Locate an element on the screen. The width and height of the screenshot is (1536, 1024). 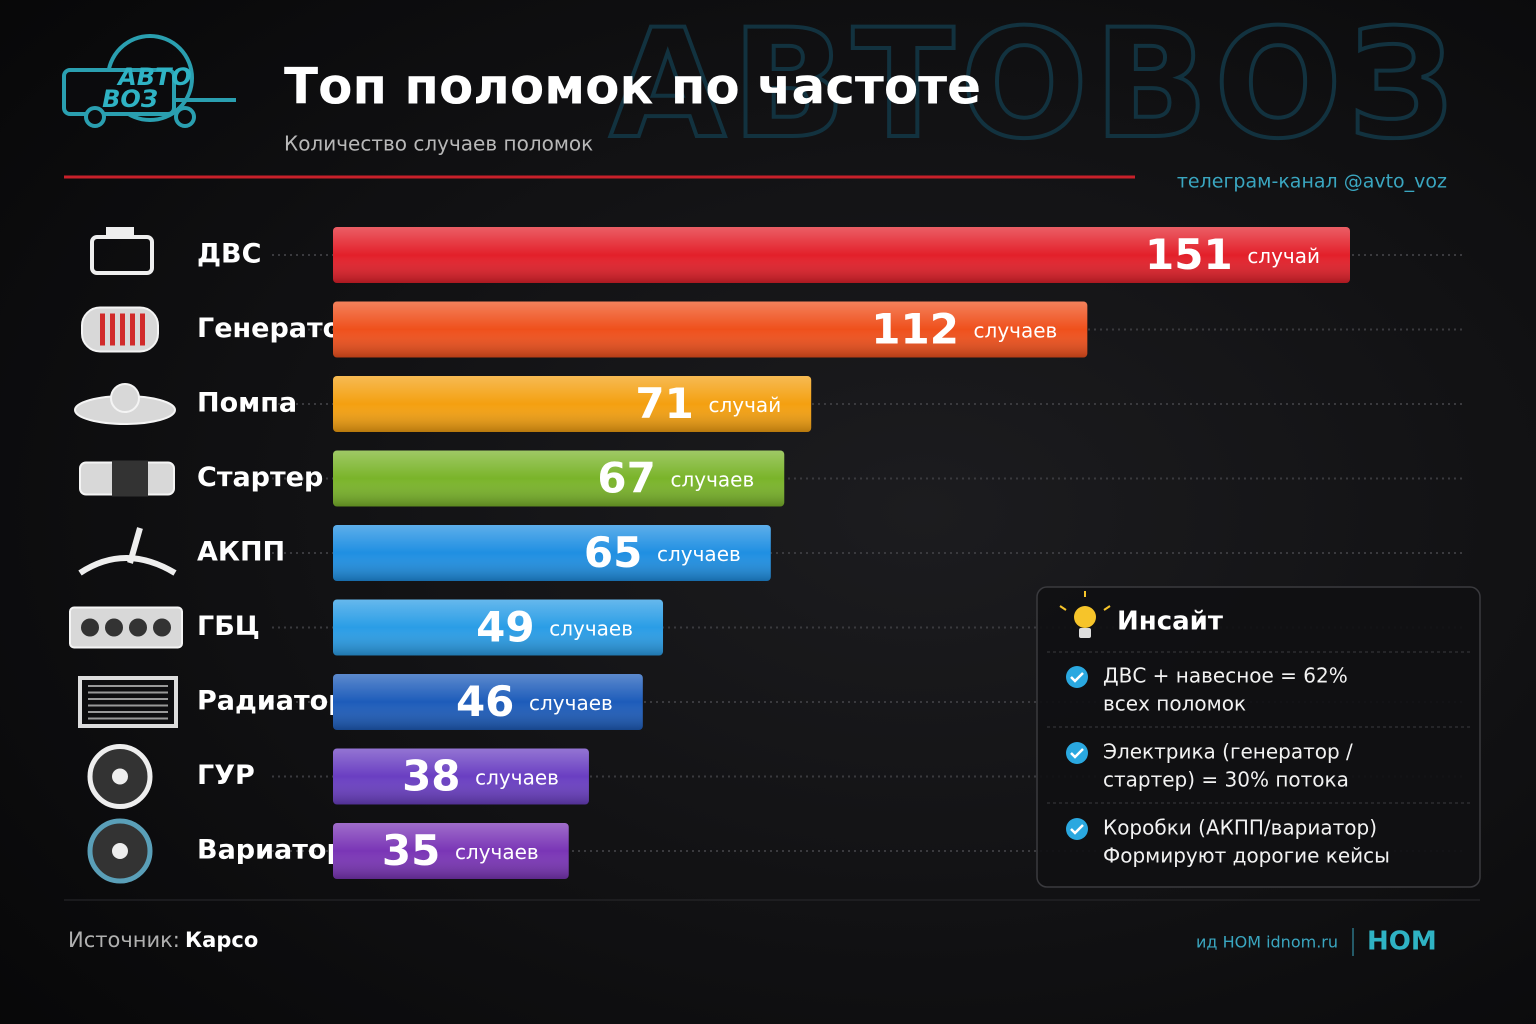
watermark: АВТОВОЗ is located at coordinates (1035, 86).